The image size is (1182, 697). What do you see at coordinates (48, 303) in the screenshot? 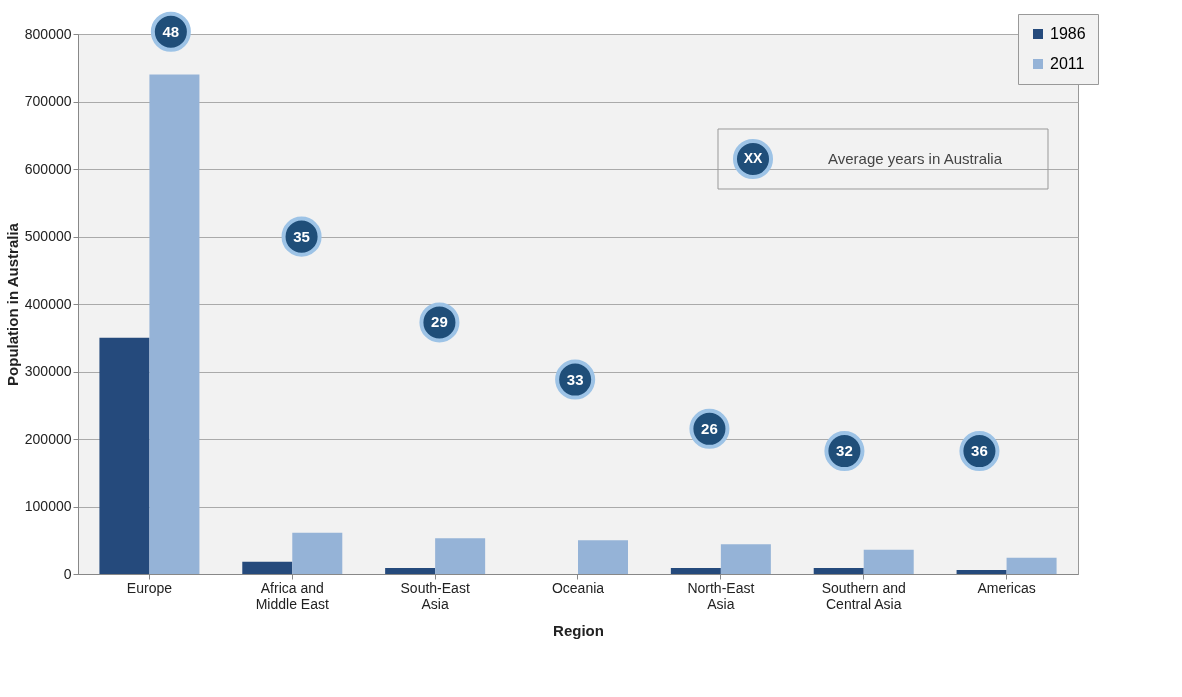
I see `y-tick-label: 400000` at bounding box center [48, 303].